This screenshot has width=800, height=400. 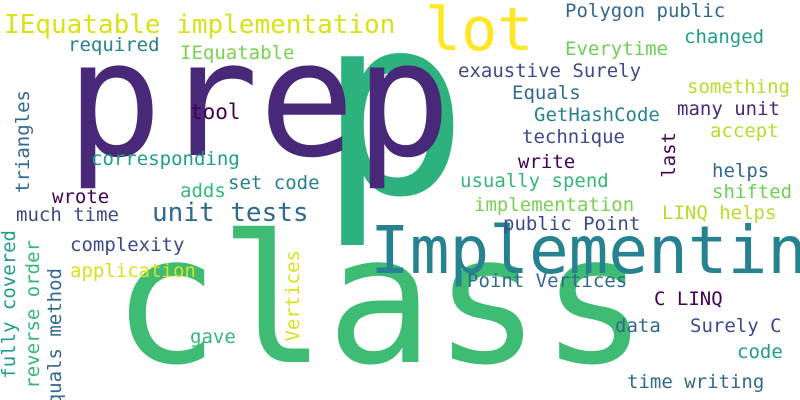 I want to click on word-equals-method: Equals method, so click(x=55, y=334).